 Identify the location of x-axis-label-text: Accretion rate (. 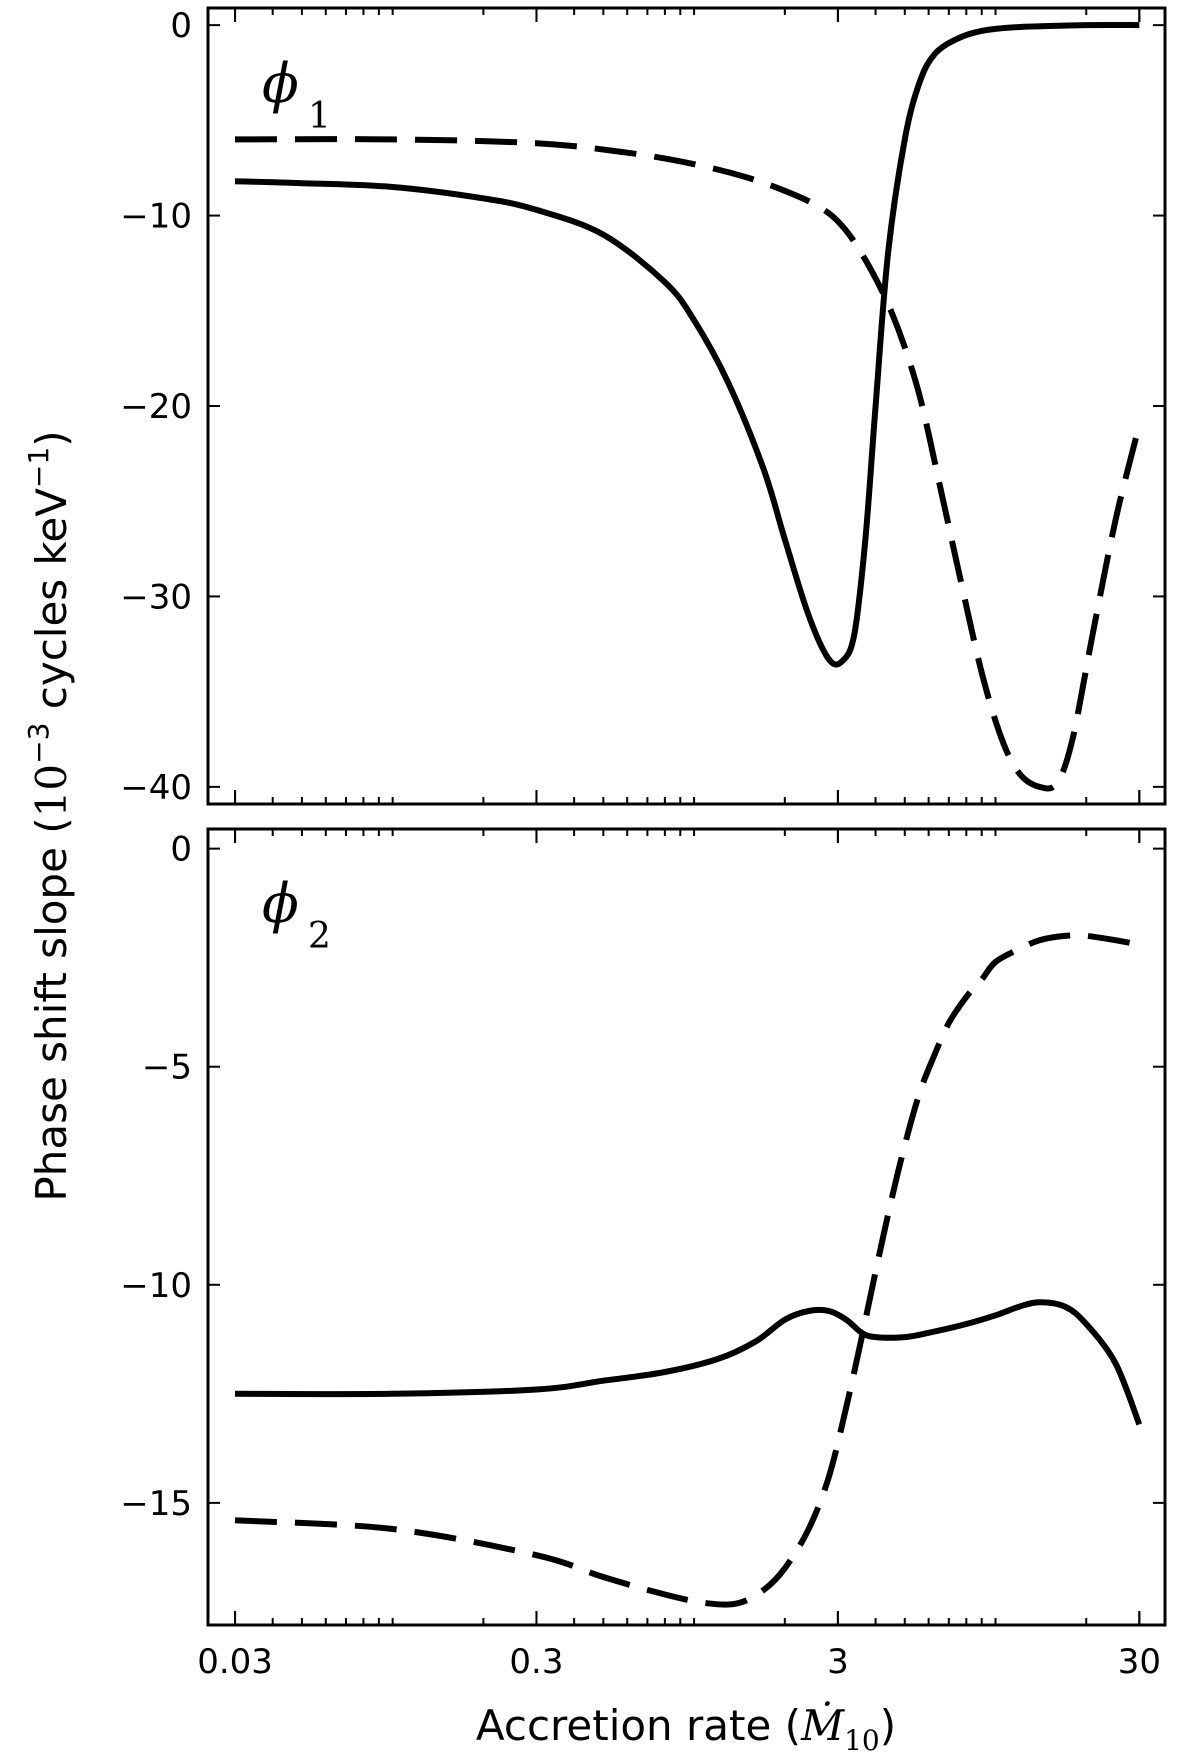
(638, 1725).